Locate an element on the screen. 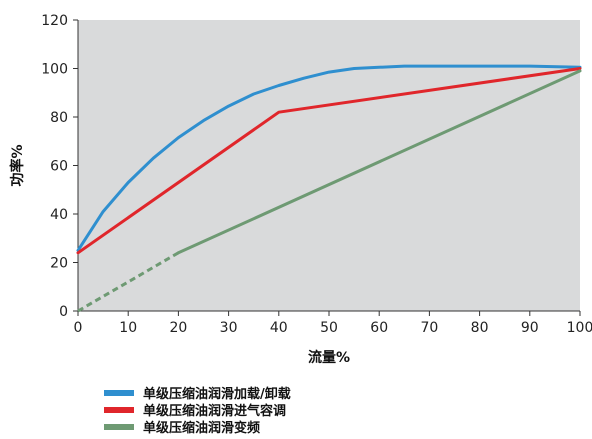 Image resolution: width=592 pixels, height=439 pixels. x-tick-label: 100 is located at coordinates (579, 328).